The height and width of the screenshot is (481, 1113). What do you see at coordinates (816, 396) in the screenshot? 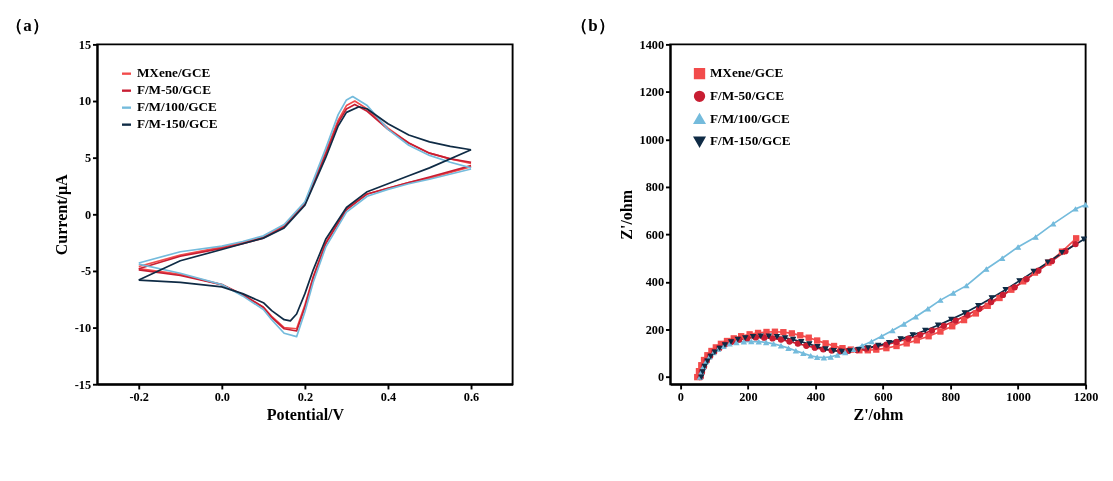
I see `x-tick-label: 400` at bounding box center [816, 396].